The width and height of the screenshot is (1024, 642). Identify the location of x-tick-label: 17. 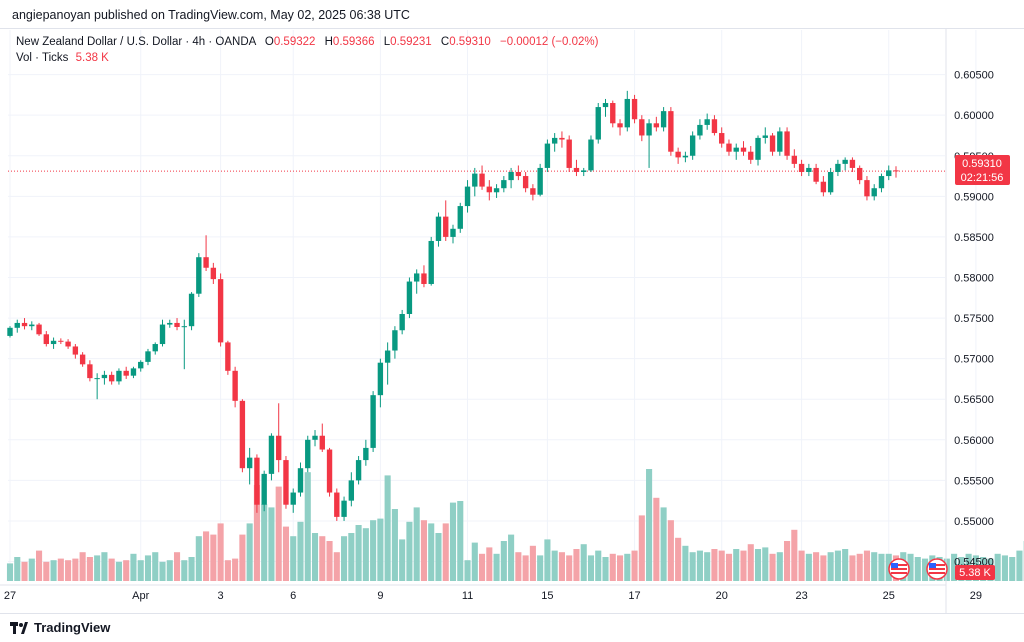
(634, 596).